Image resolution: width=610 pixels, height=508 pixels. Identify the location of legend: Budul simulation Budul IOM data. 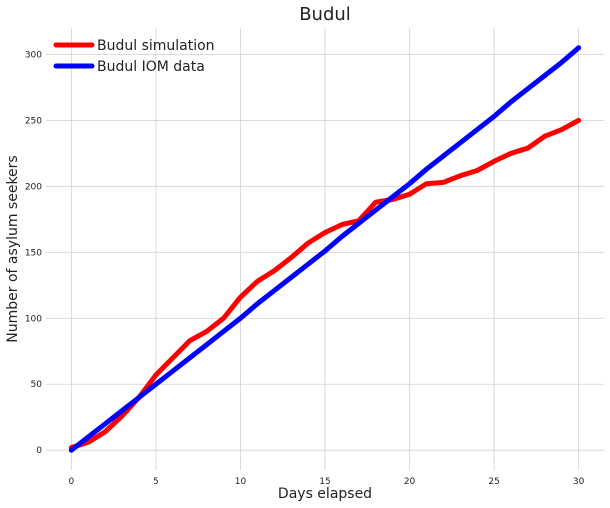
(134, 56).